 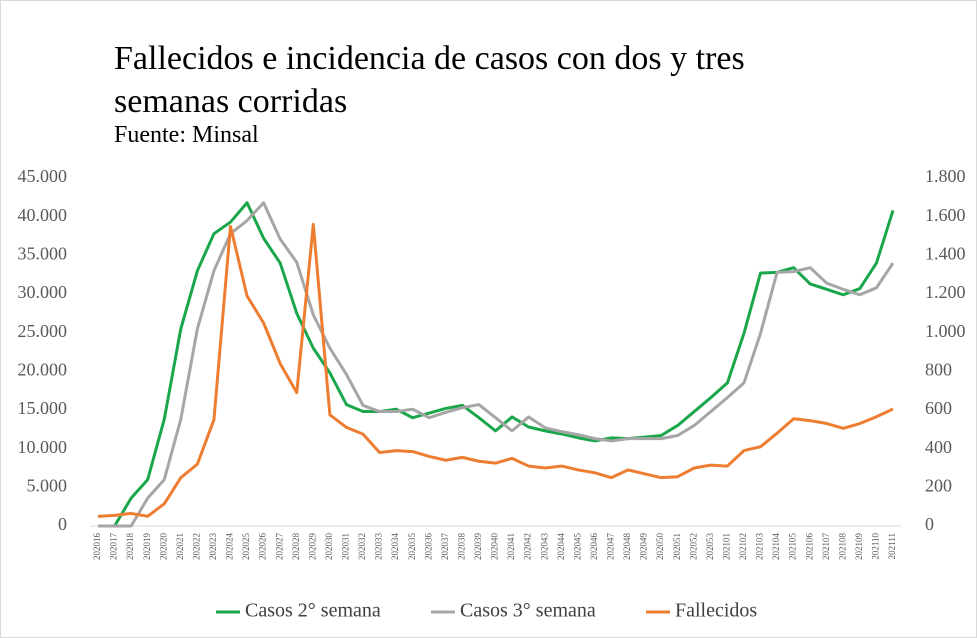 What do you see at coordinates (379, 547) in the screenshot?
I see `x-tick-label: 202033` at bounding box center [379, 547].